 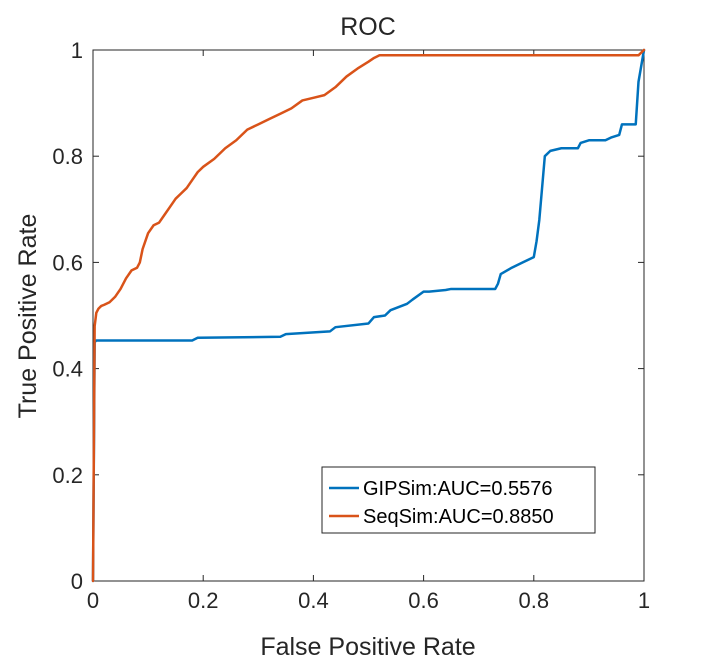 What do you see at coordinates (67, 156) in the screenshot?
I see `y-tick-label: 0.8` at bounding box center [67, 156].